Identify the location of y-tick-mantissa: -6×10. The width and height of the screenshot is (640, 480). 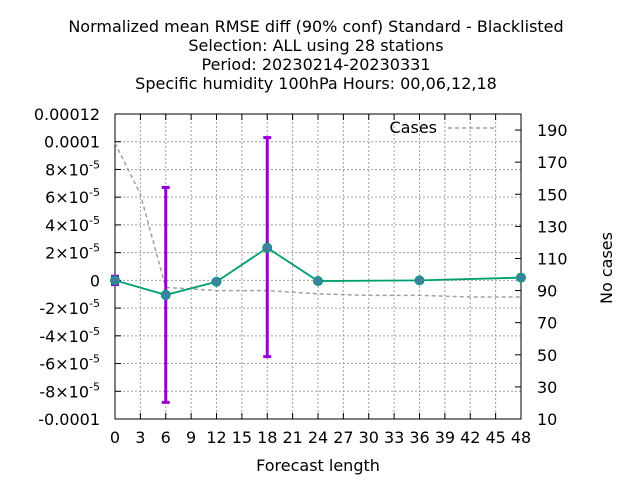
(64, 364).